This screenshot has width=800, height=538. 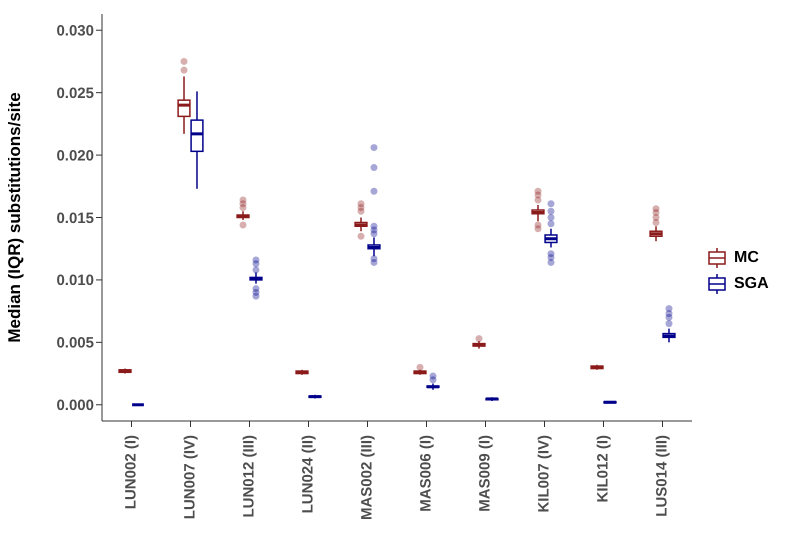 I want to click on x-tick-label: LUN024 (II), so click(x=307, y=474).